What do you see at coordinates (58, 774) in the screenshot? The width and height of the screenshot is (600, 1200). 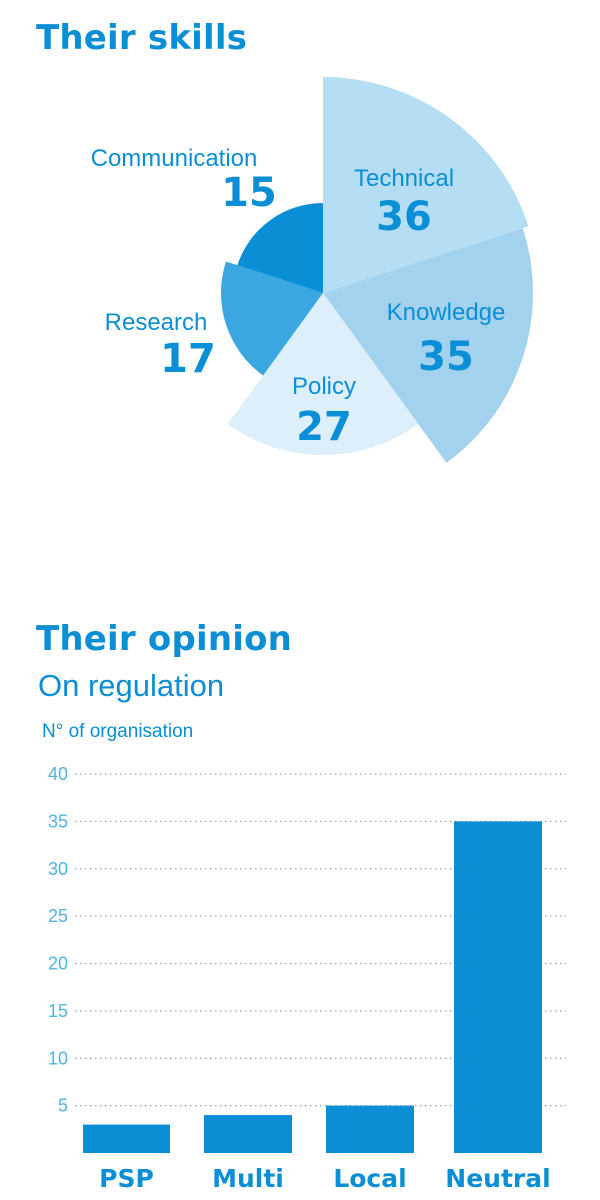 I see `y-tick-40: 40` at bounding box center [58, 774].